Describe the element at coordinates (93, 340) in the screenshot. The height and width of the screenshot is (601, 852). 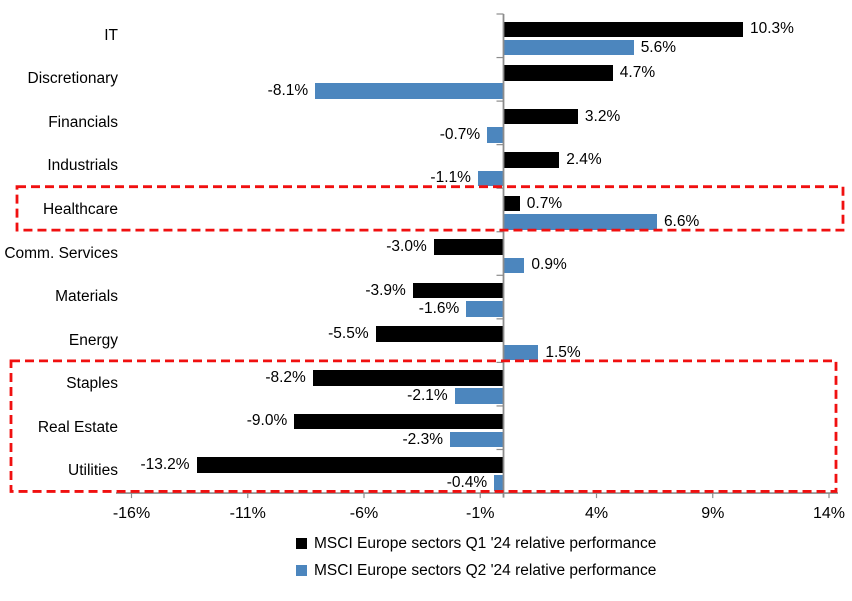
I see `category-label-energy: Energy` at that location.